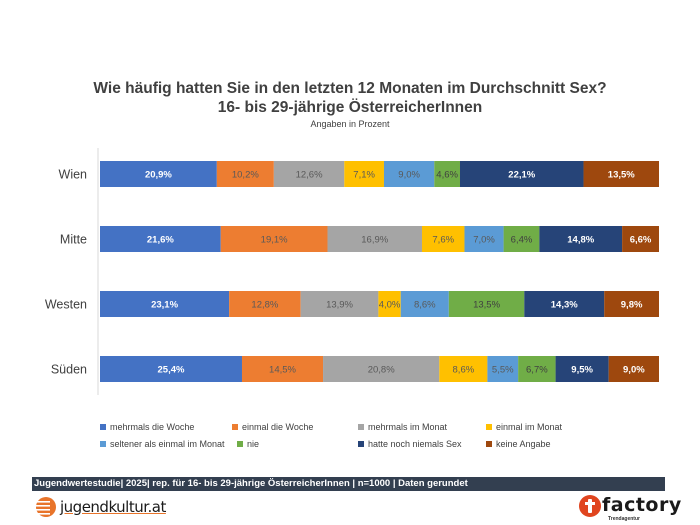 Image resolution: width=700 pixels, height=525 pixels. I want to click on legend-label: mehrmals die Woche, so click(152, 427).